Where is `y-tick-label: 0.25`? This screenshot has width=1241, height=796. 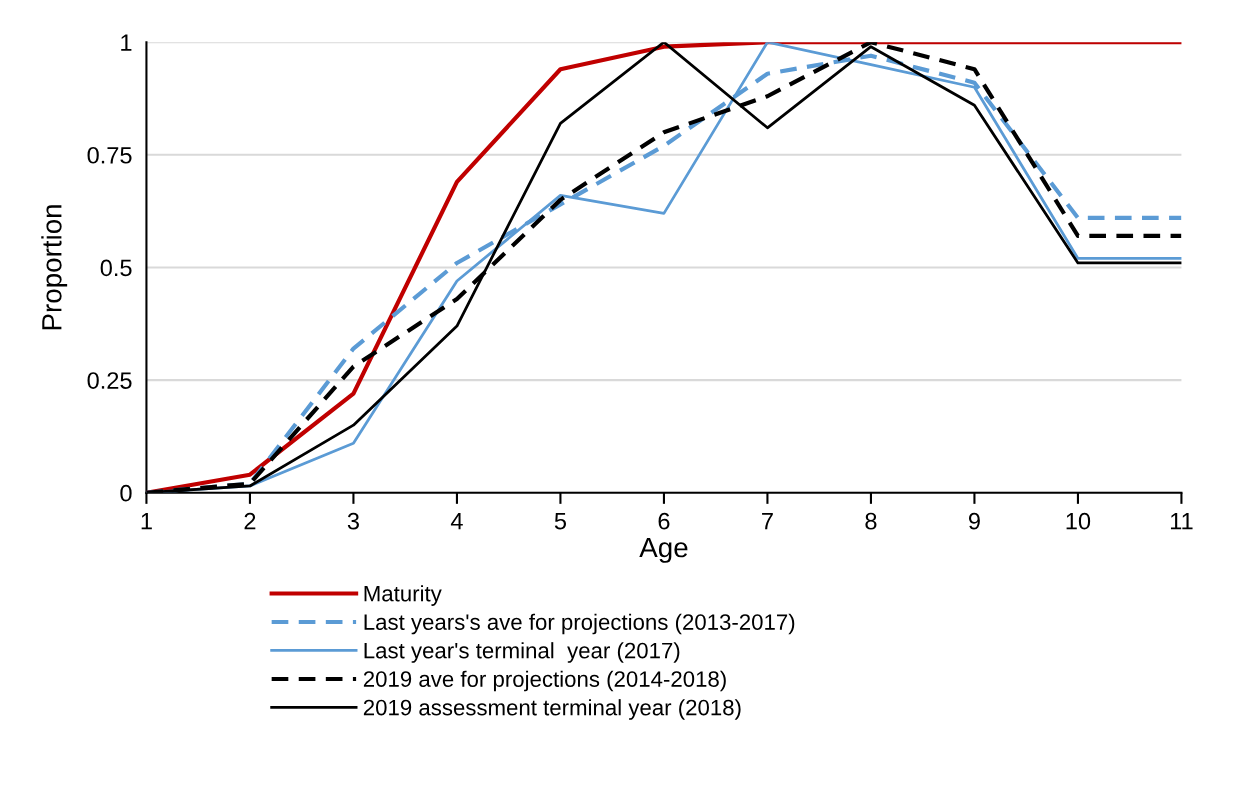 y-tick-label: 0.25 is located at coordinates (109, 380).